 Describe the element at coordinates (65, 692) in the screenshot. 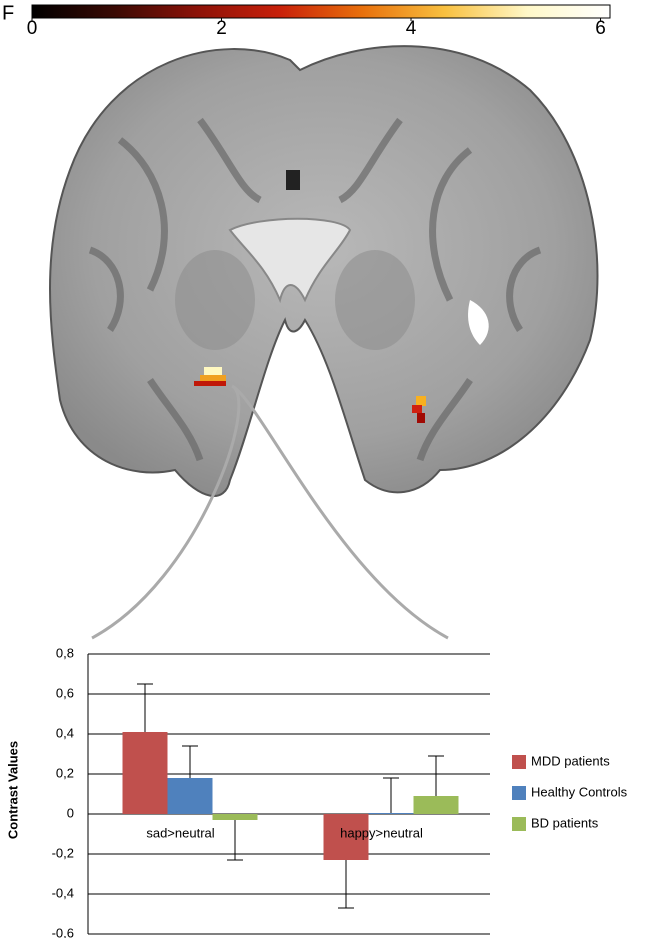

I see `y-tick-label: 0,6` at that location.